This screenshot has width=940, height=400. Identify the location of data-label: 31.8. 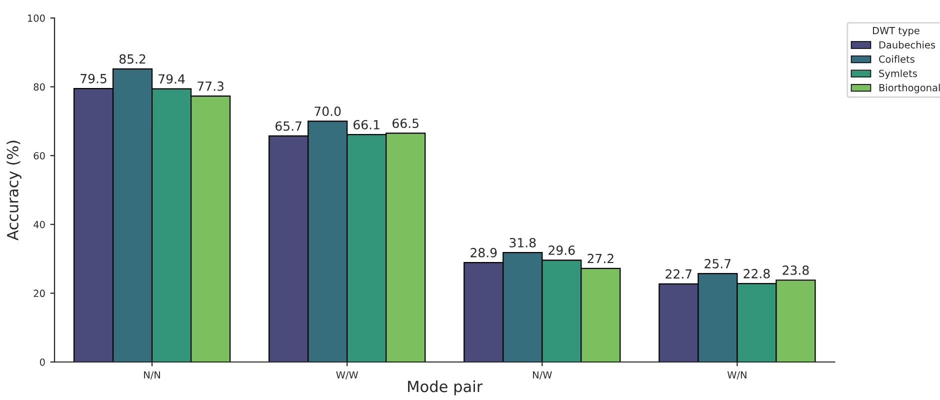
(523, 243).